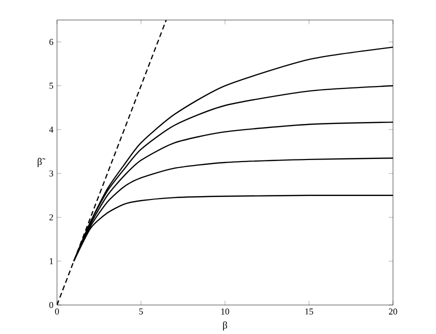 Image resolution: width=436 pixels, height=334 pixels. Describe the element at coordinates (51, 129) in the screenshot. I see `y-tick-label: 4` at that location.